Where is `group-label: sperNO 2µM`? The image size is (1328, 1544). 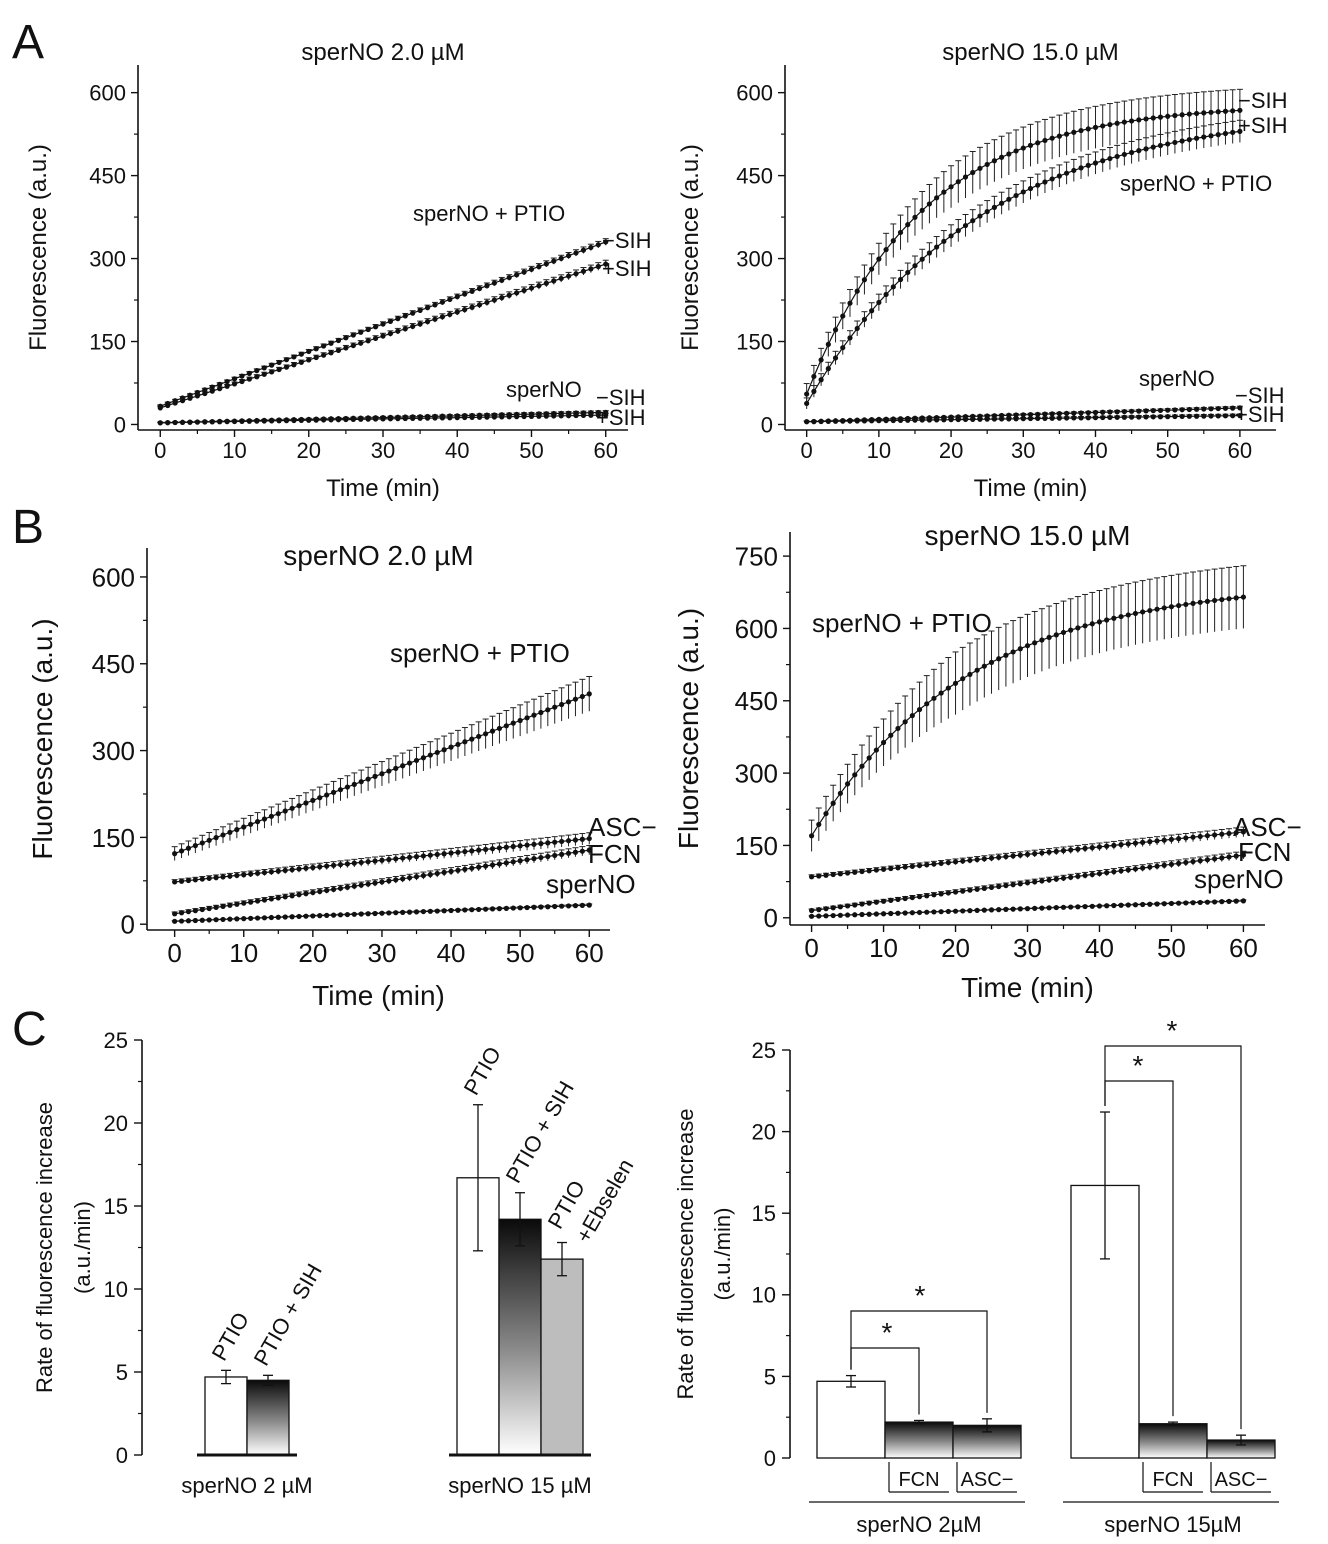 group-label: sperNO 2µM is located at coordinates (918, 1524).